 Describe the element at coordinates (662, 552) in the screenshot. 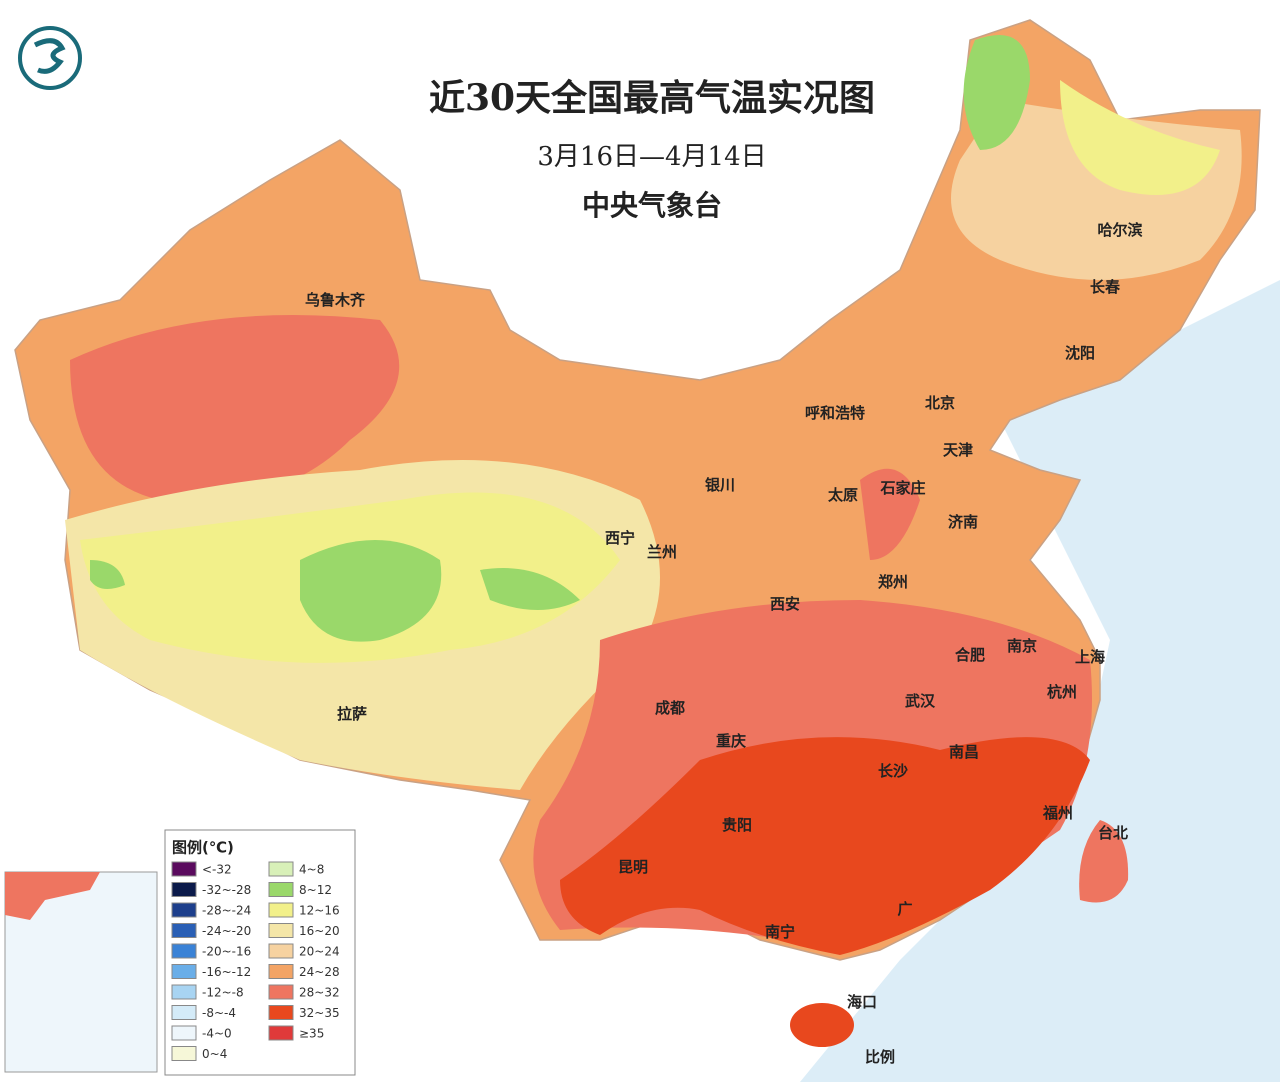

I see `city-label: 兰州` at that location.